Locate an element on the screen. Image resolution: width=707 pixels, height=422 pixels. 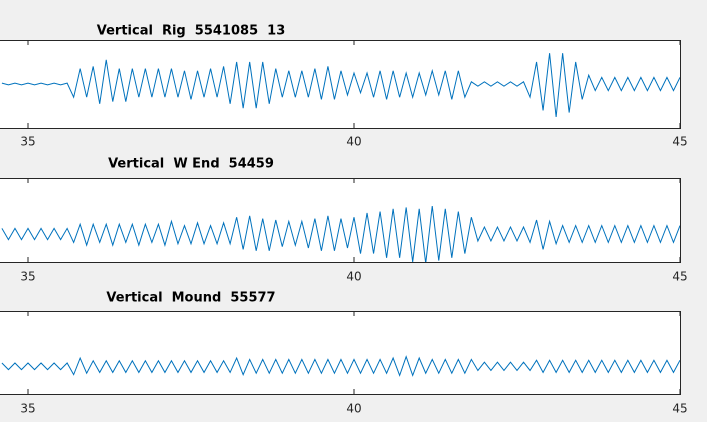
chart-title: Vertical Rig 5541085 13 is located at coordinates (191, 31).